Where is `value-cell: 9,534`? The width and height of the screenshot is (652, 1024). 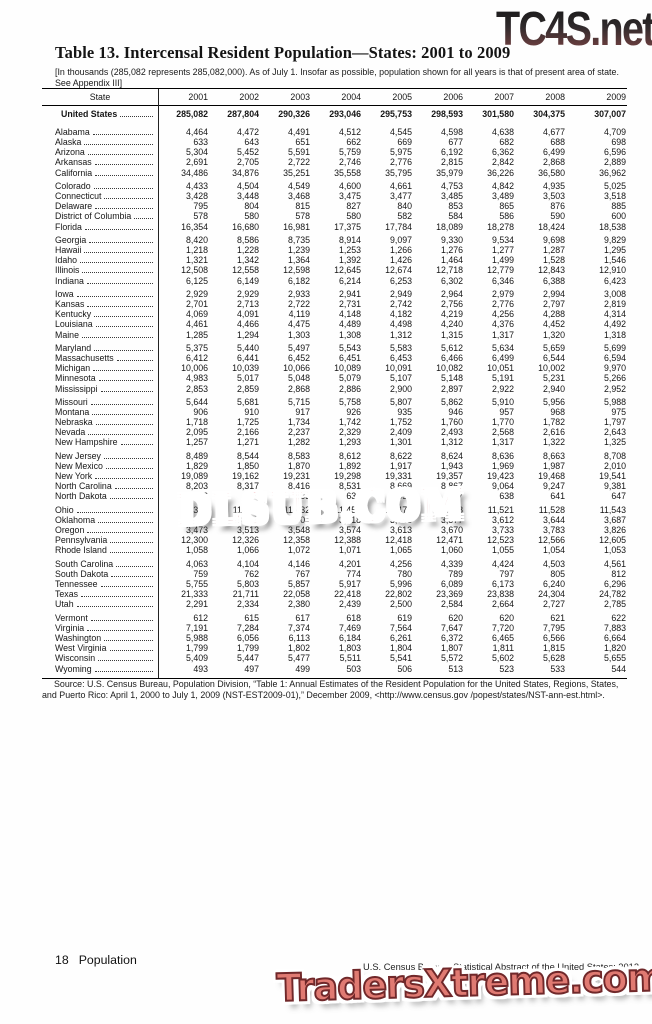 value-cell: 9,534 is located at coordinates (502, 239).